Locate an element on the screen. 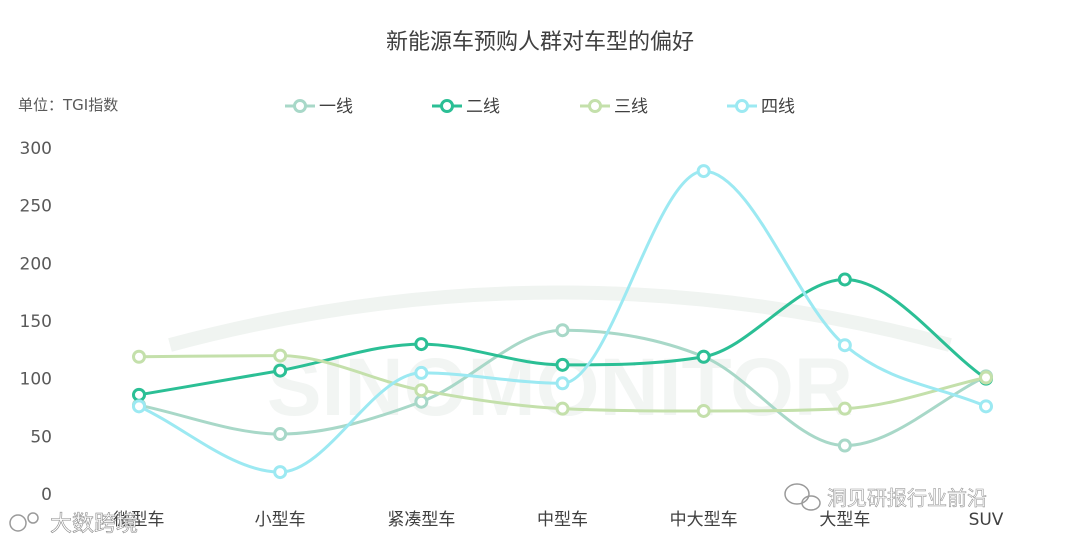 This screenshot has width=1080, height=545. watermark-bottom-right: 洞见研报行业前沿 is located at coordinates (885, 497).